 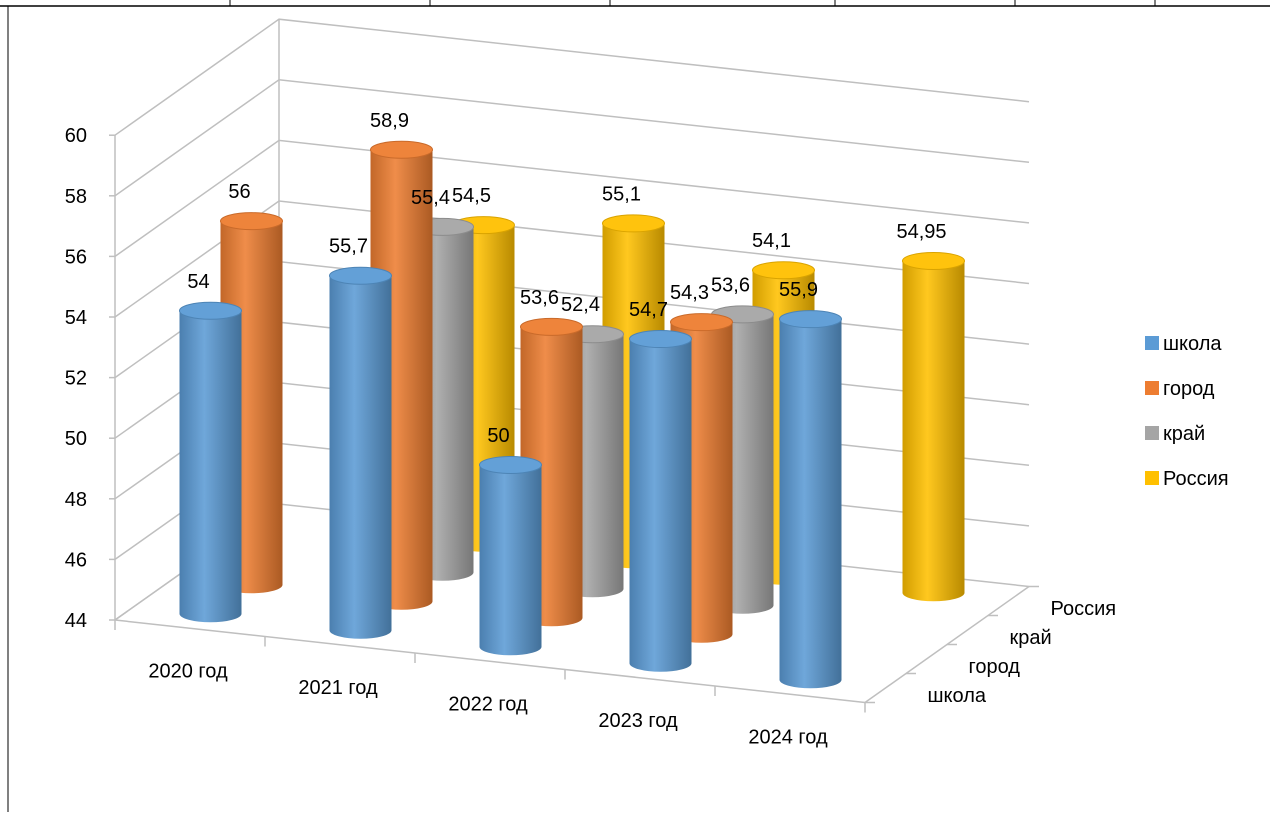 I want to click on depth-axis-label: город, so click(x=995, y=667).